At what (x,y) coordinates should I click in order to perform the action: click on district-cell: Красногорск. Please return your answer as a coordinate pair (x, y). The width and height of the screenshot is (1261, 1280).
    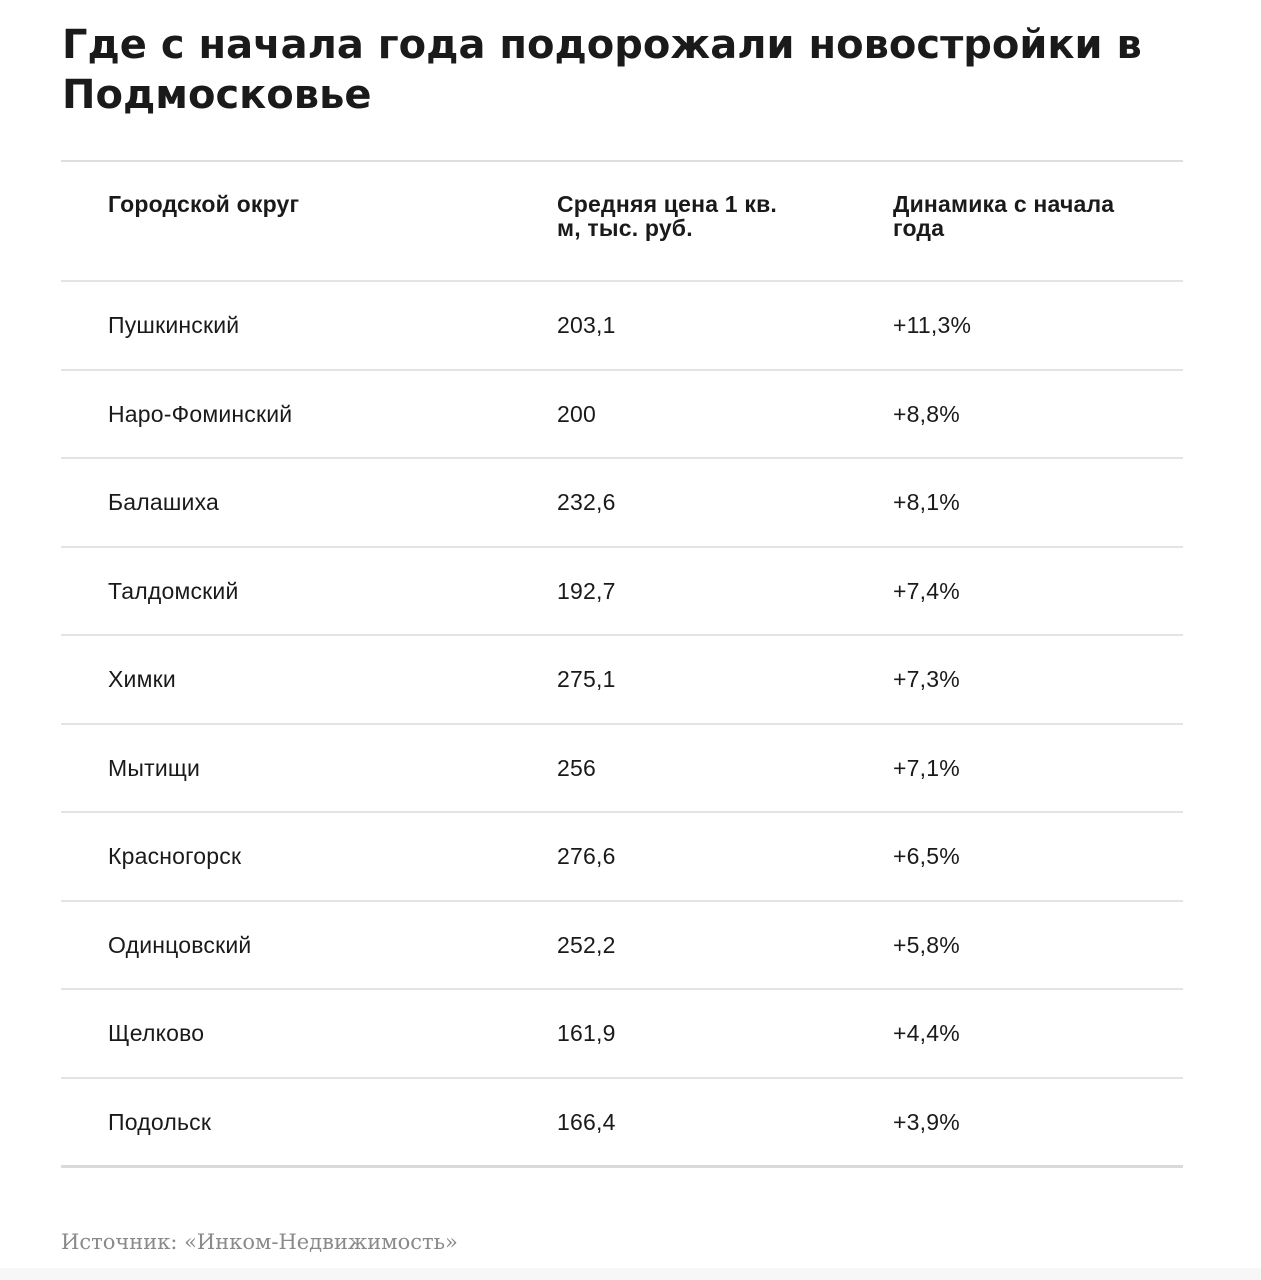
    Looking at the image, I should click on (175, 856).